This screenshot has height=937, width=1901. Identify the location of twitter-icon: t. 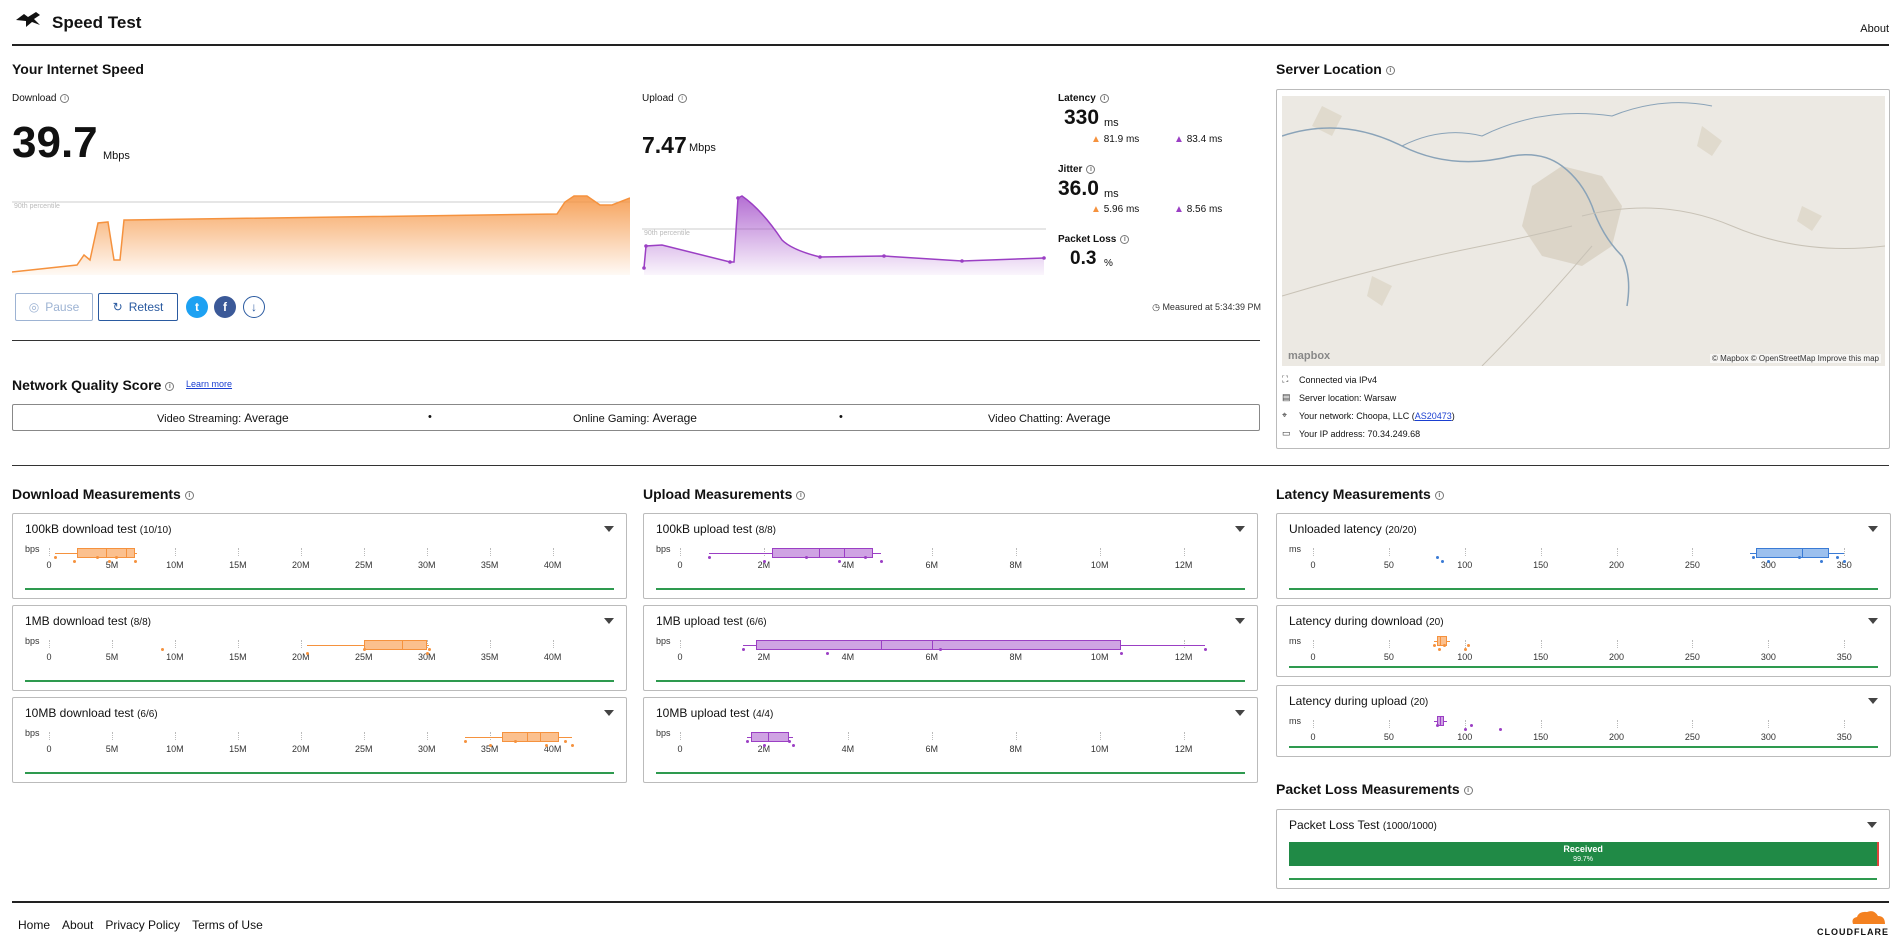
(197, 307).